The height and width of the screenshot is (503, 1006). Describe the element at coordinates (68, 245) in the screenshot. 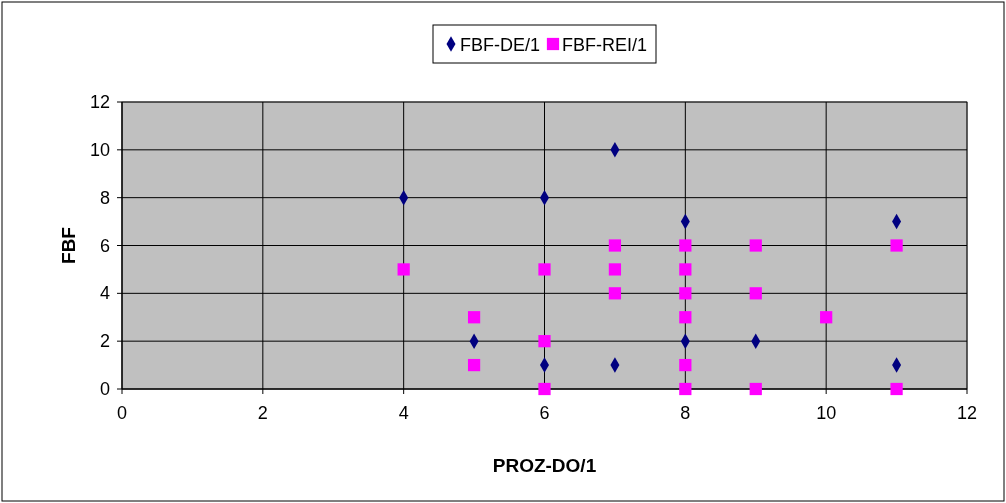

I see `y-axis-title: FBF` at that location.